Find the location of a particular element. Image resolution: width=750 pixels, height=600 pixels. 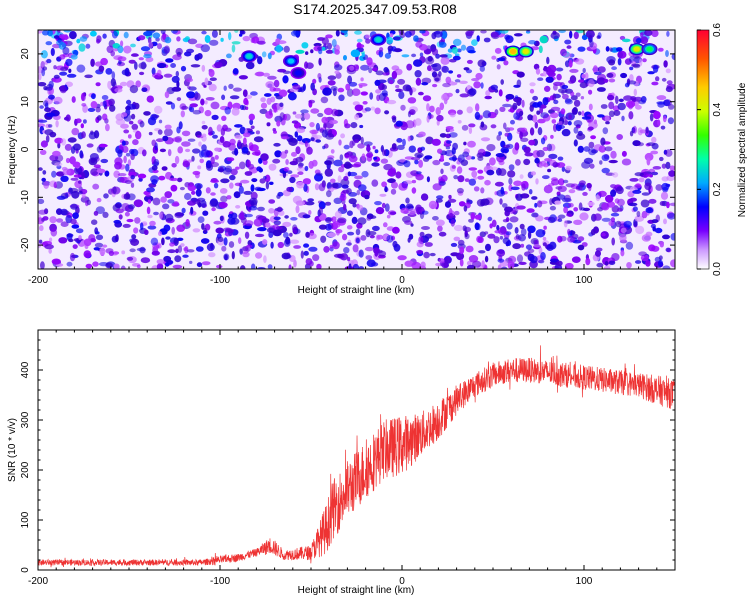

spectrogram-y-tick-label: -20 is located at coordinates (25, 244).